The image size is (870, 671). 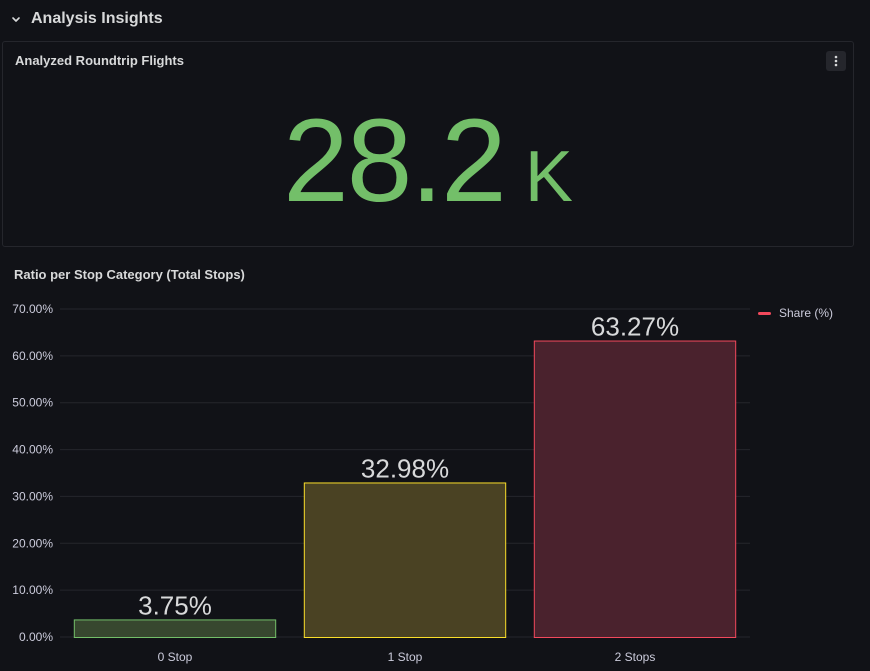 What do you see at coordinates (764, 313) in the screenshot?
I see `legend-swatch` at bounding box center [764, 313].